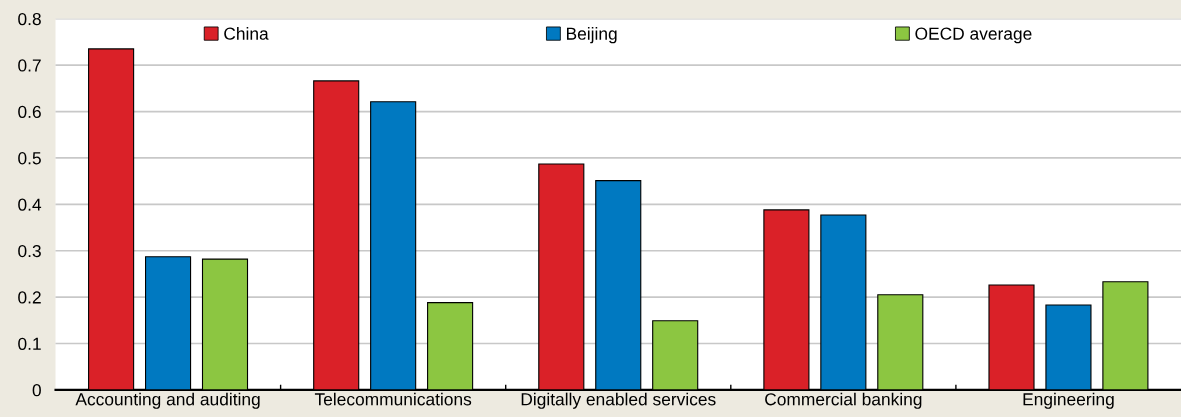 The height and width of the screenshot is (417, 1181). What do you see at coordinates (29, 251) in the screenshot?
I see `y-tick-label: 0.3` at bounding box center [29, 251].